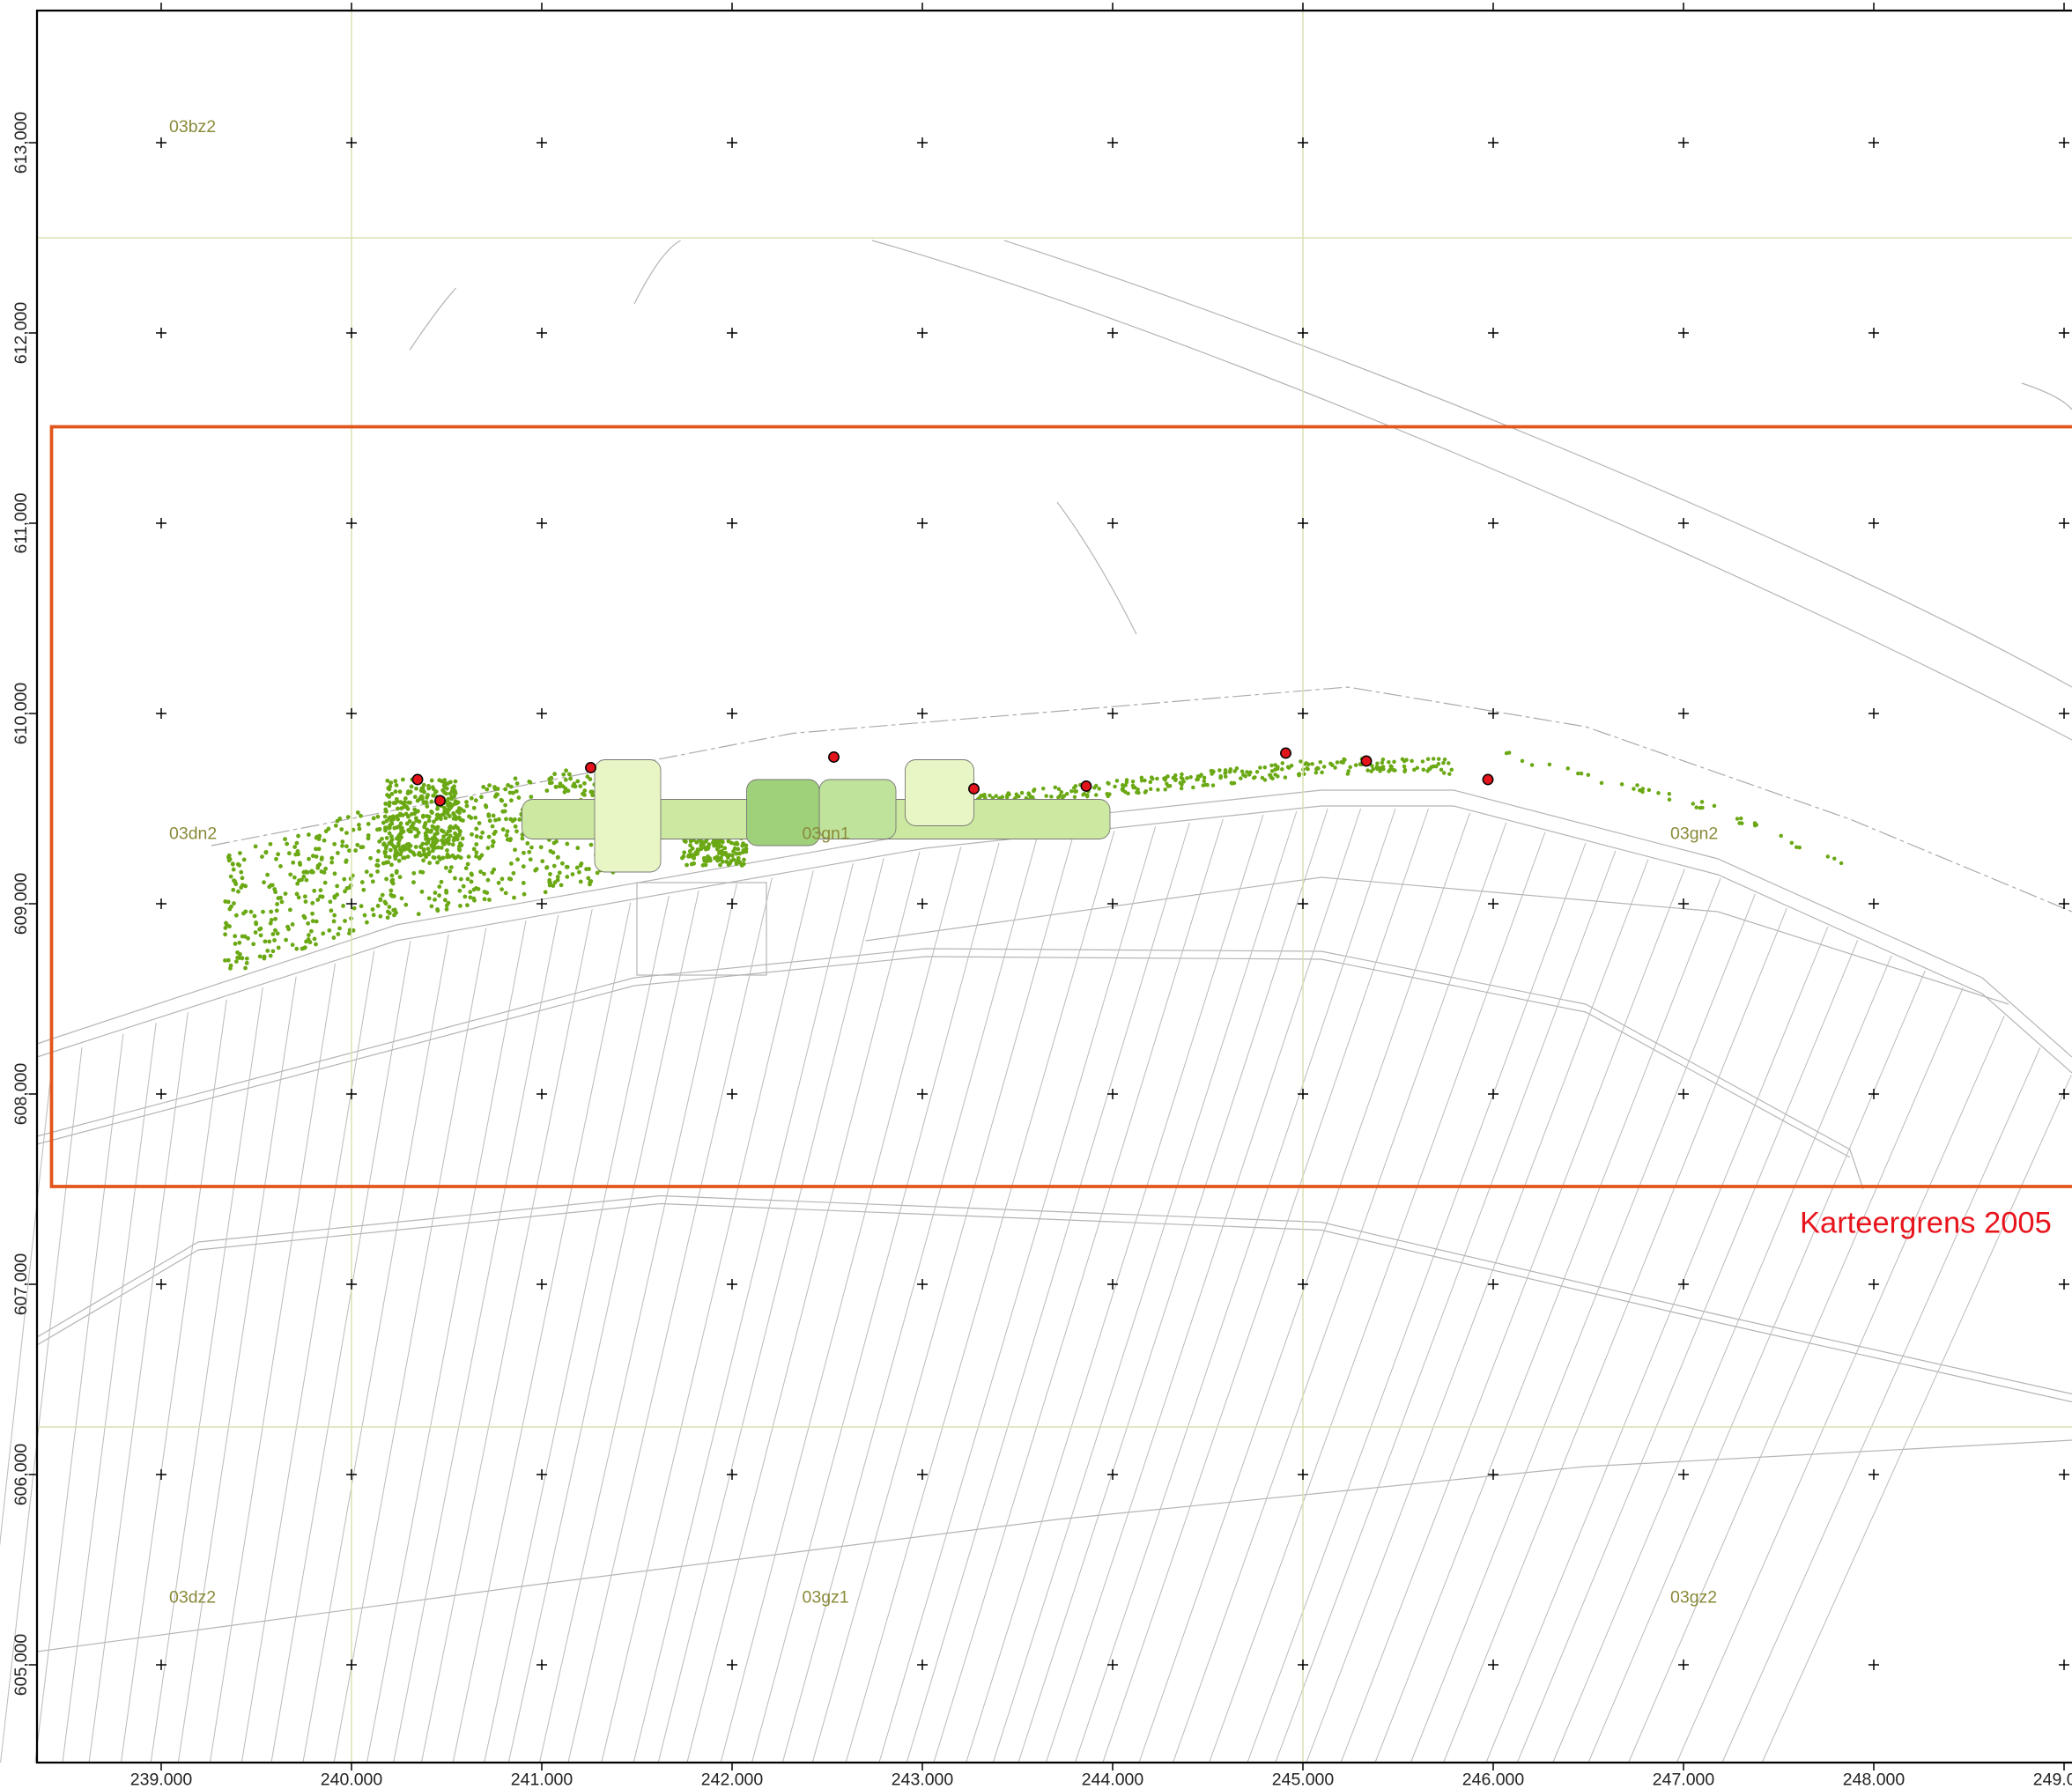  I want to click on sheet-label: 03dn2, so click(193, 834).